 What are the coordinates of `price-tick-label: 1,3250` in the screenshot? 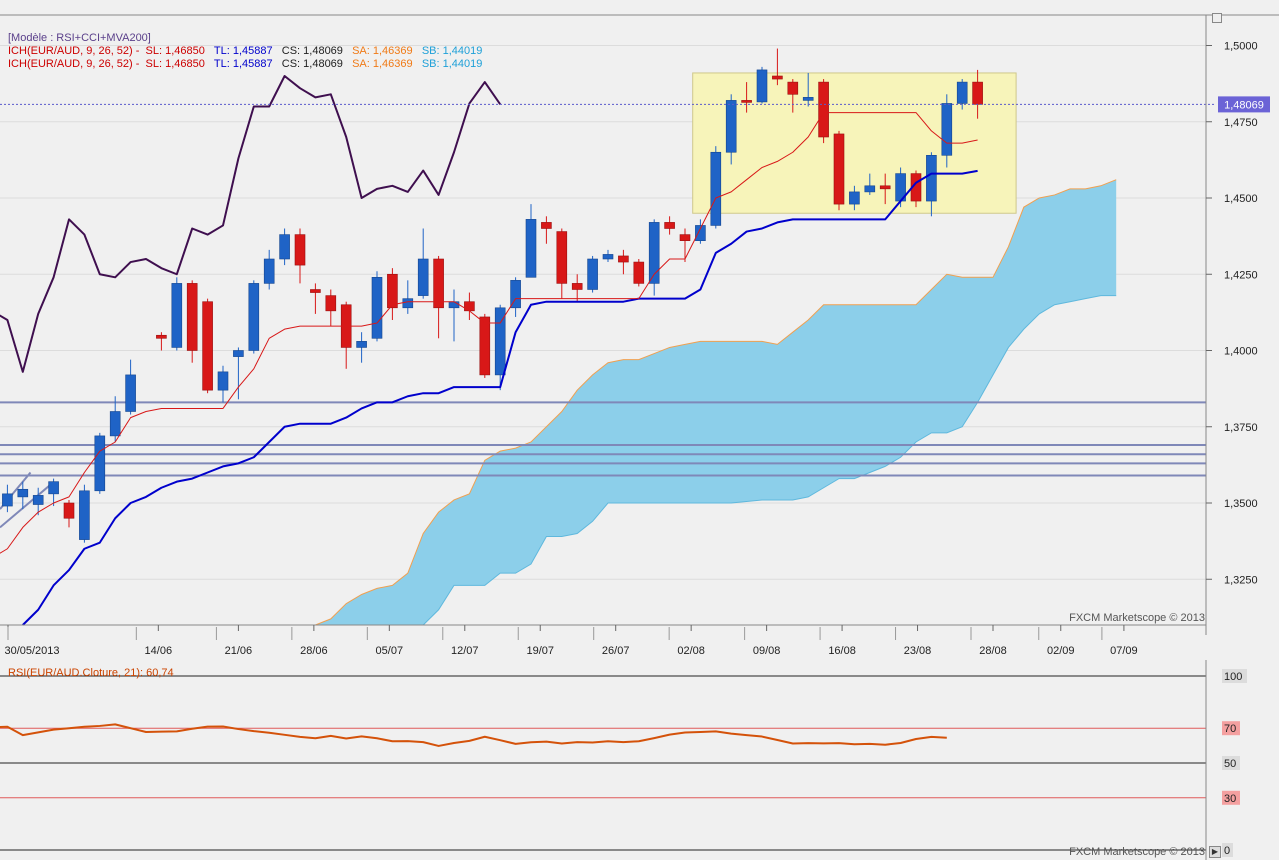 It's located at (1241, 580).